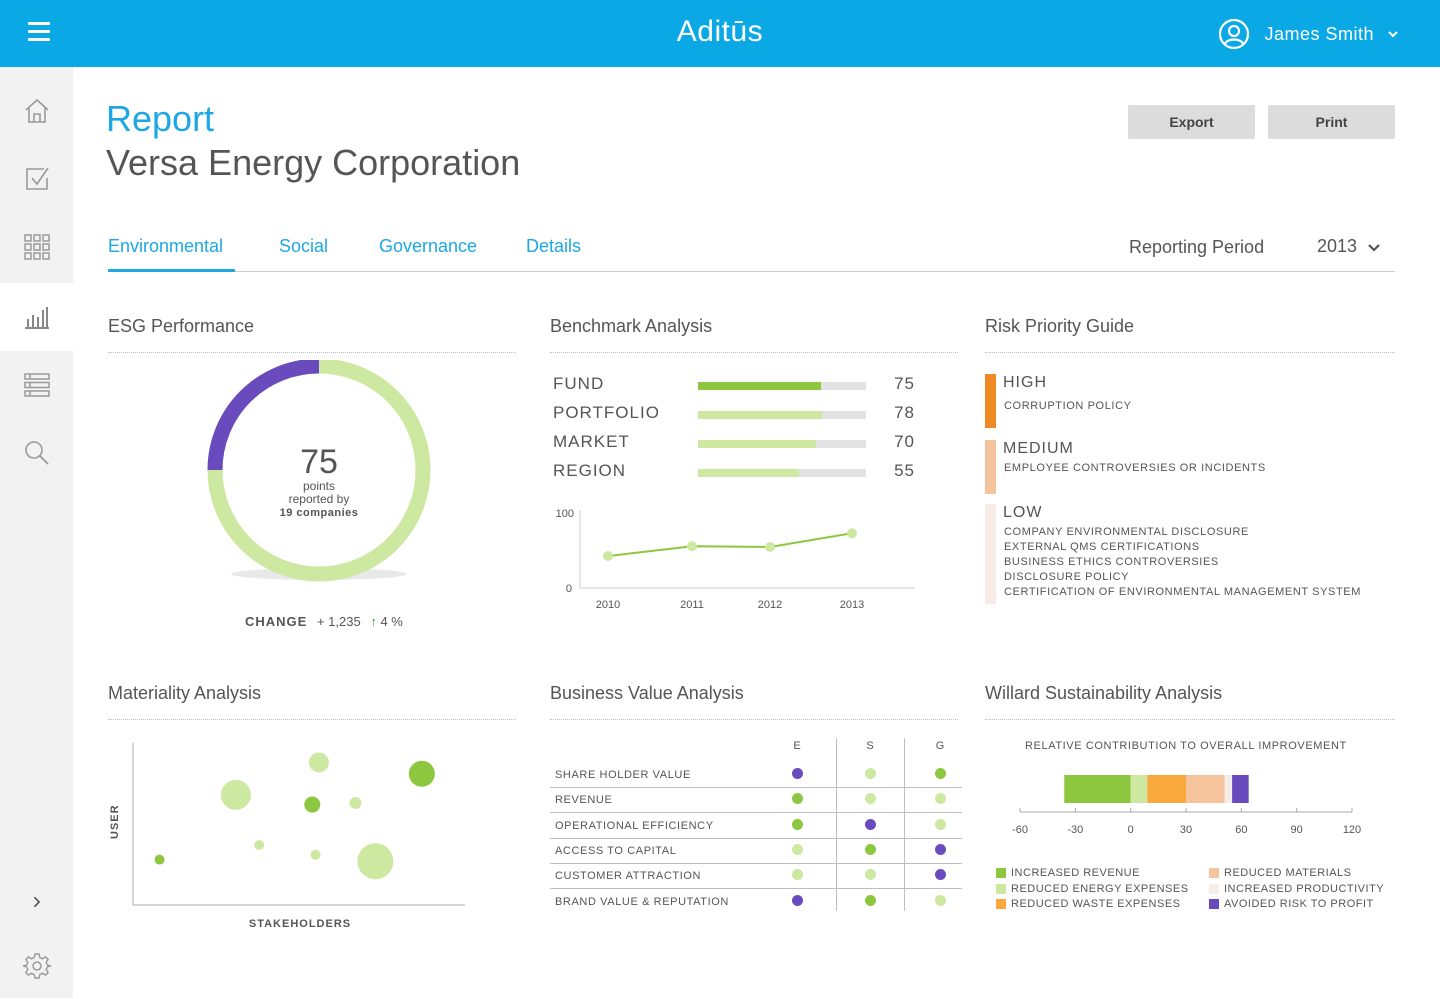  What do you see at coordinates (304, 246) in the screenshot?
I see `tab-social: Social` at bounding box center [304, 246].